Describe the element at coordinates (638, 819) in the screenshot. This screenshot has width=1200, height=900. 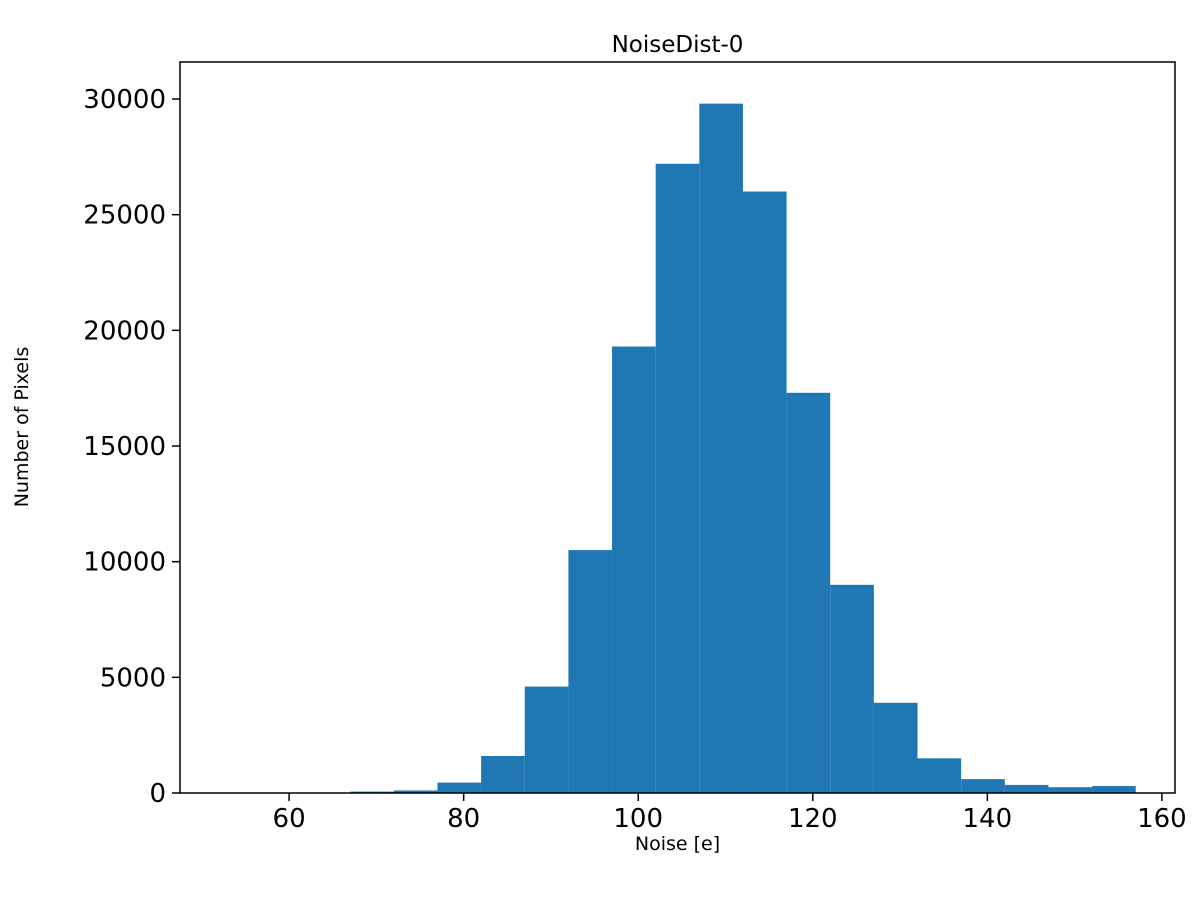
I see `x-tick-label: 100` at that location.